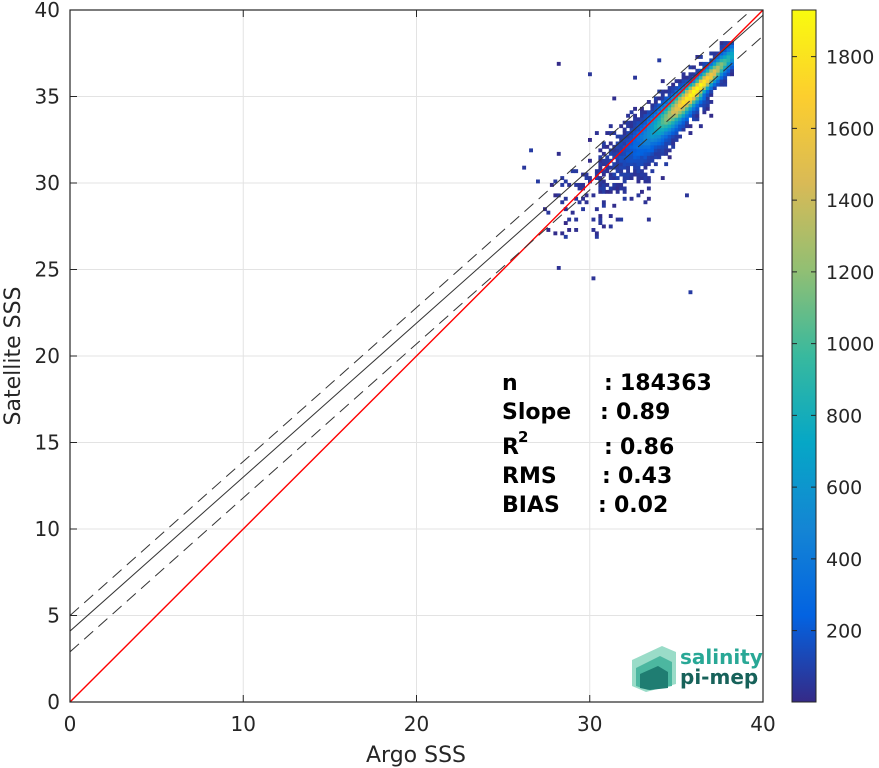  I want to click on y-tick-label: 15, so click(47, 443).